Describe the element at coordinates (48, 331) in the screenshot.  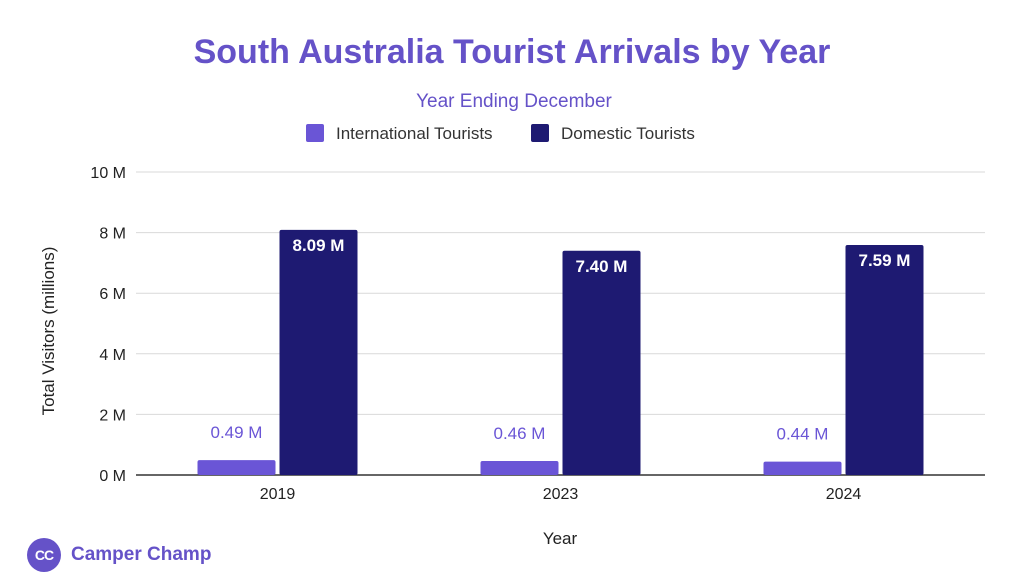
I see `y-axis-title: Total Visitors (millions)` at that location.